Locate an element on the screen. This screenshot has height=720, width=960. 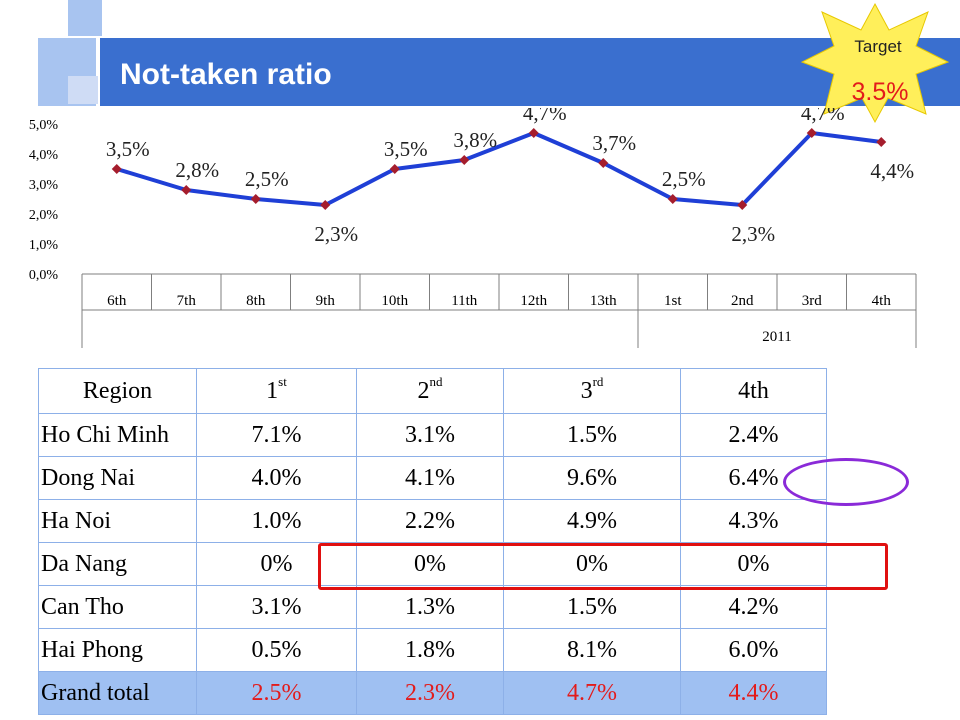
ratio-cell: 2.4% is located at coordinates (753, 435).